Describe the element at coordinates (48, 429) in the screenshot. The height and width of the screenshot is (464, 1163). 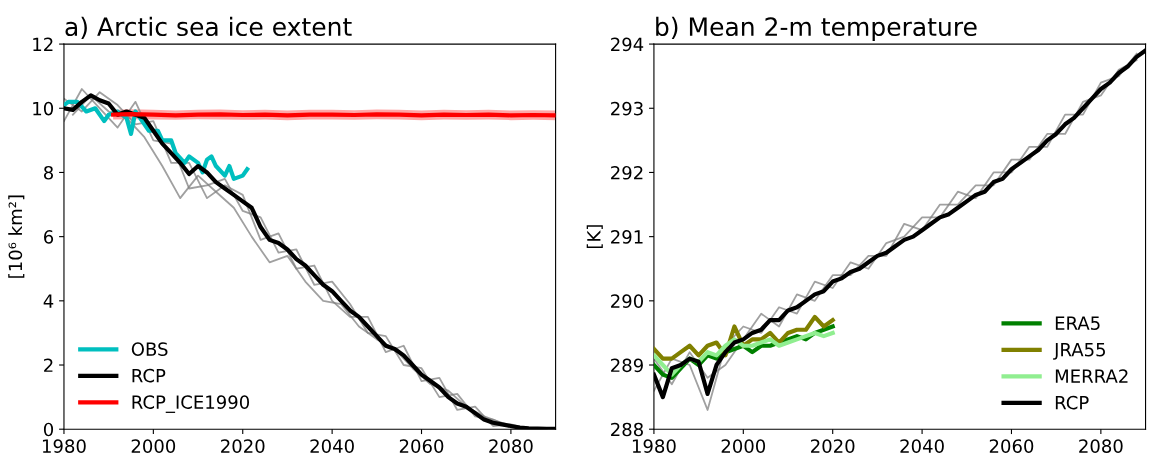
I see `y-tick-label: 0` at that location.